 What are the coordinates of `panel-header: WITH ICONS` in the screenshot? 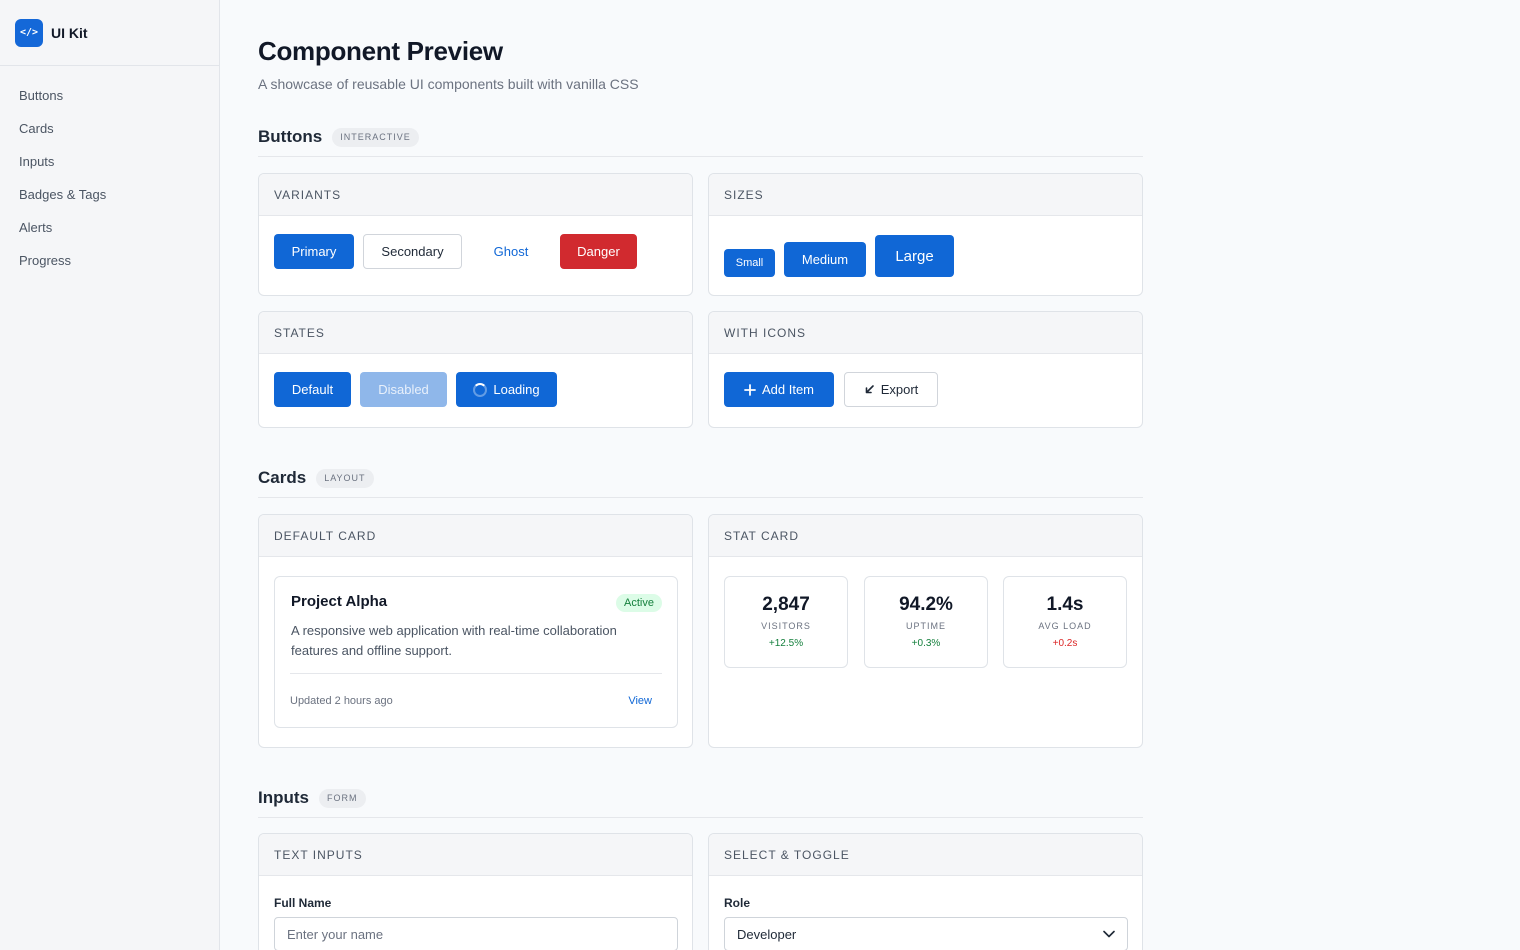 It's located at (925, 333).